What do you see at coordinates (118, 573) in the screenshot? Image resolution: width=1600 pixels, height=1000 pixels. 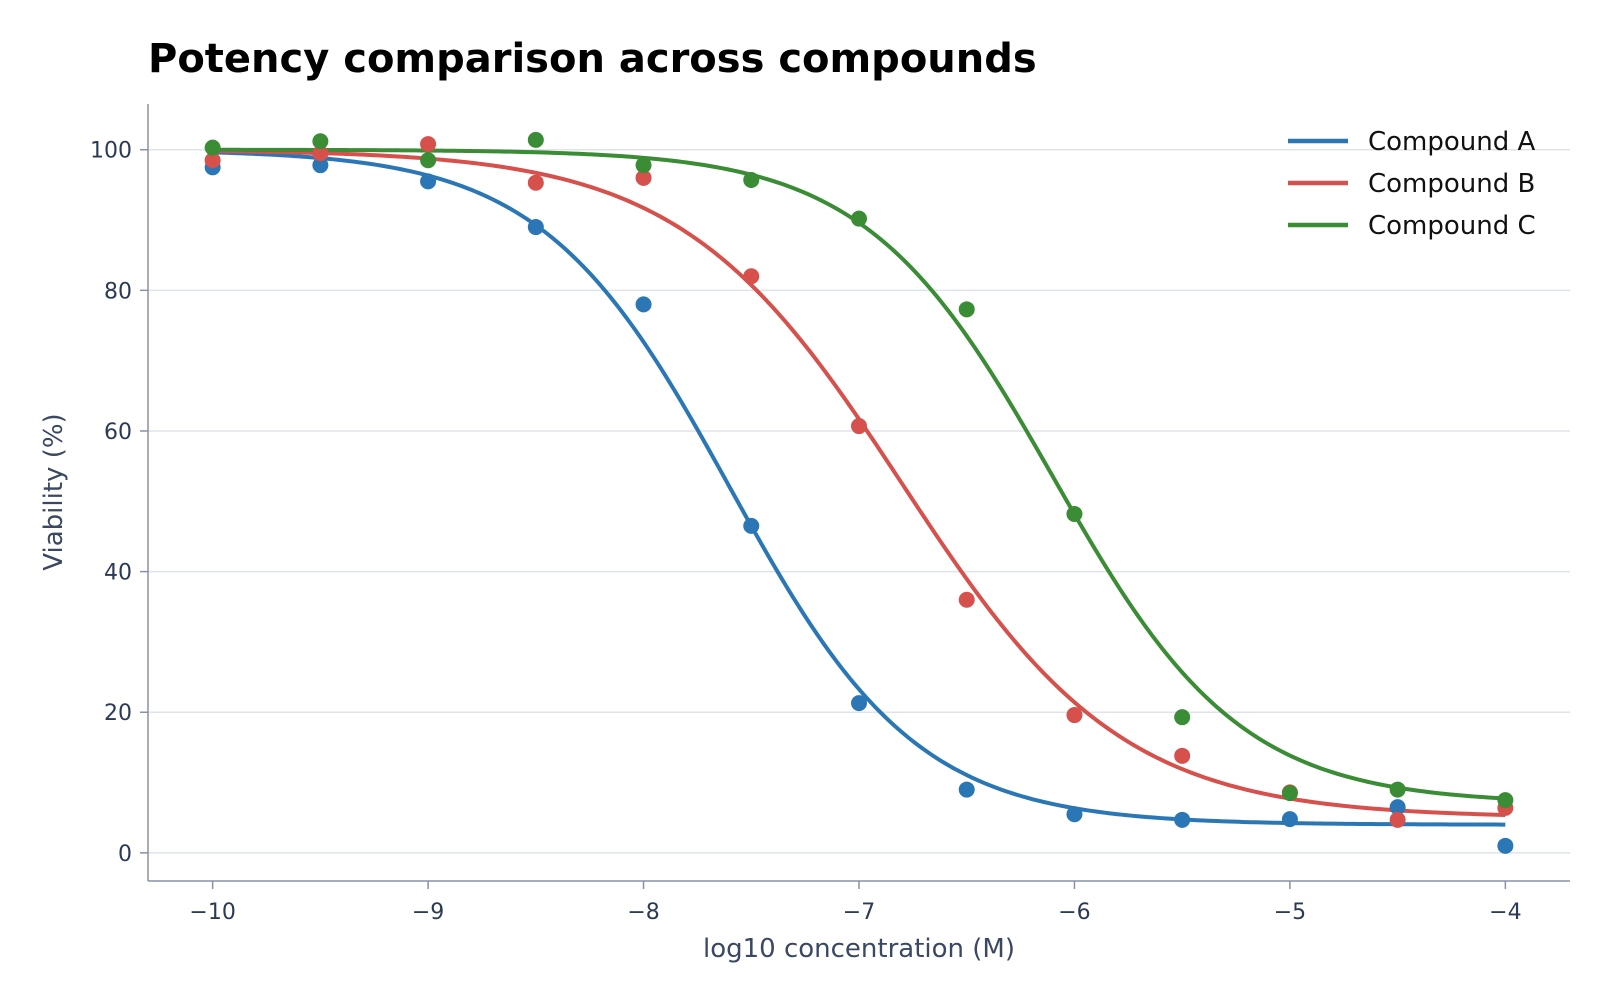 I see `y-tick-label: 40` at bounding box center [118, 573].